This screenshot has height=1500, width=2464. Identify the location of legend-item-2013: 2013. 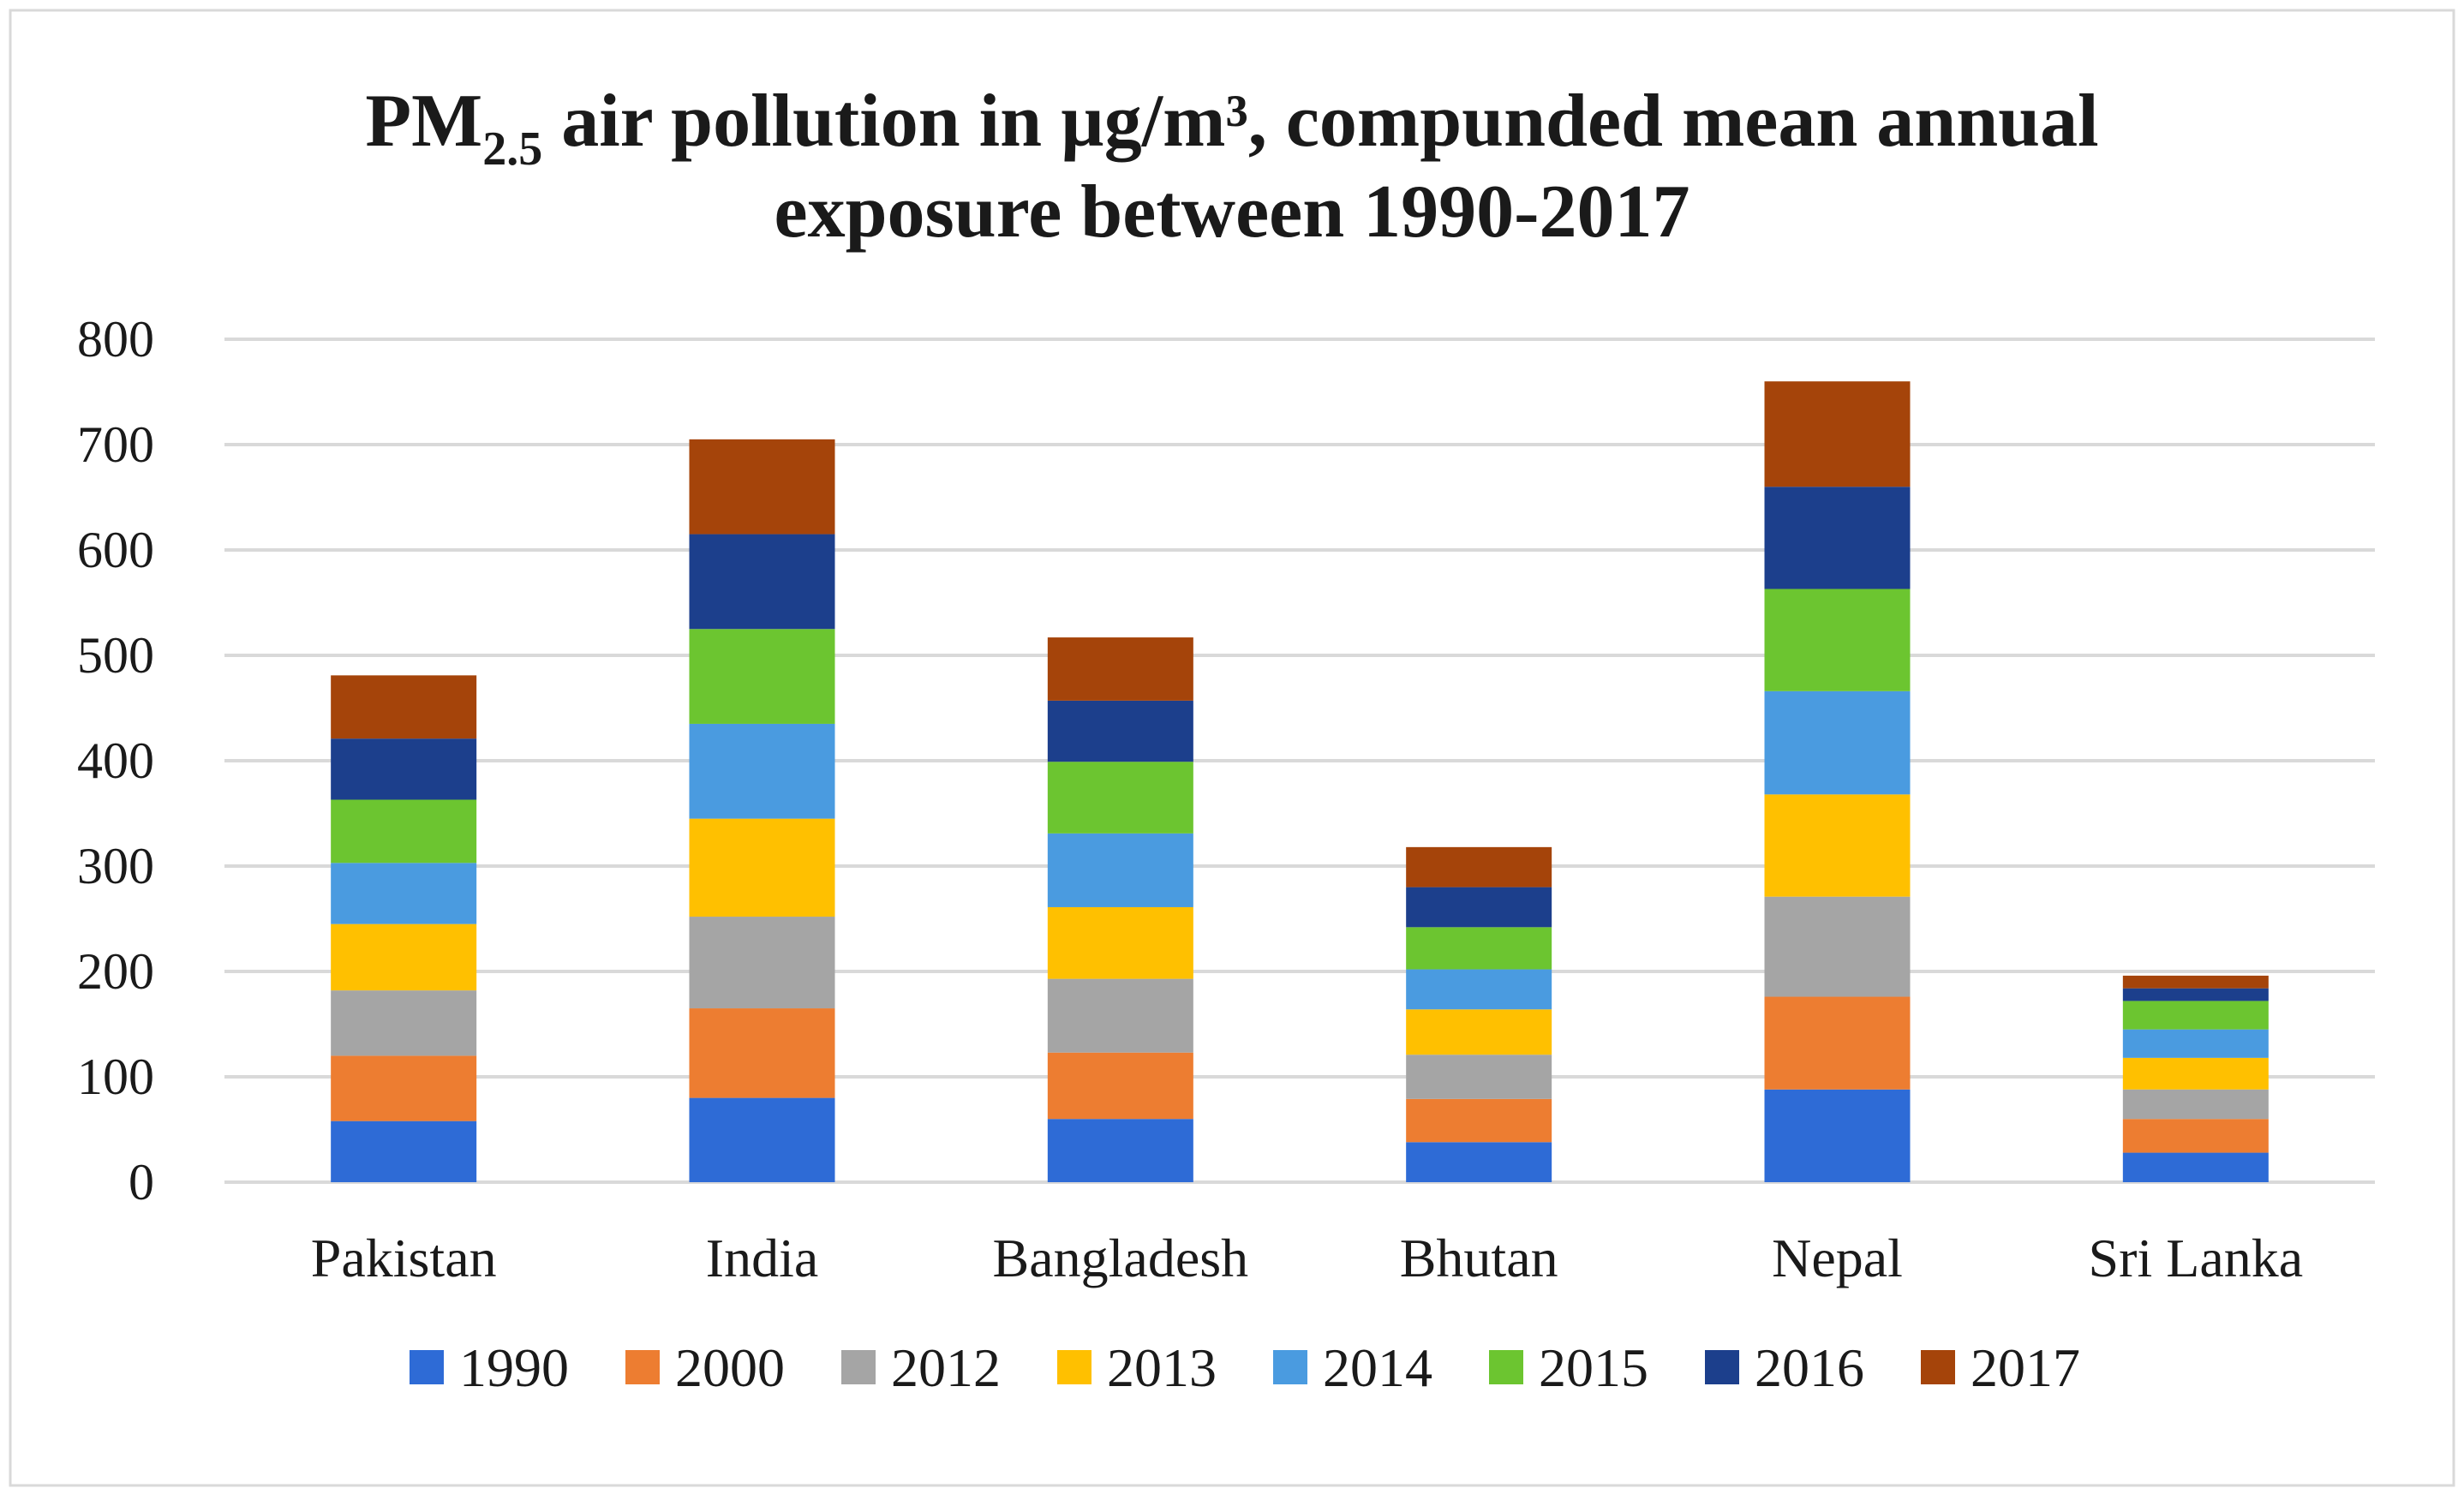
(1137, 1367).